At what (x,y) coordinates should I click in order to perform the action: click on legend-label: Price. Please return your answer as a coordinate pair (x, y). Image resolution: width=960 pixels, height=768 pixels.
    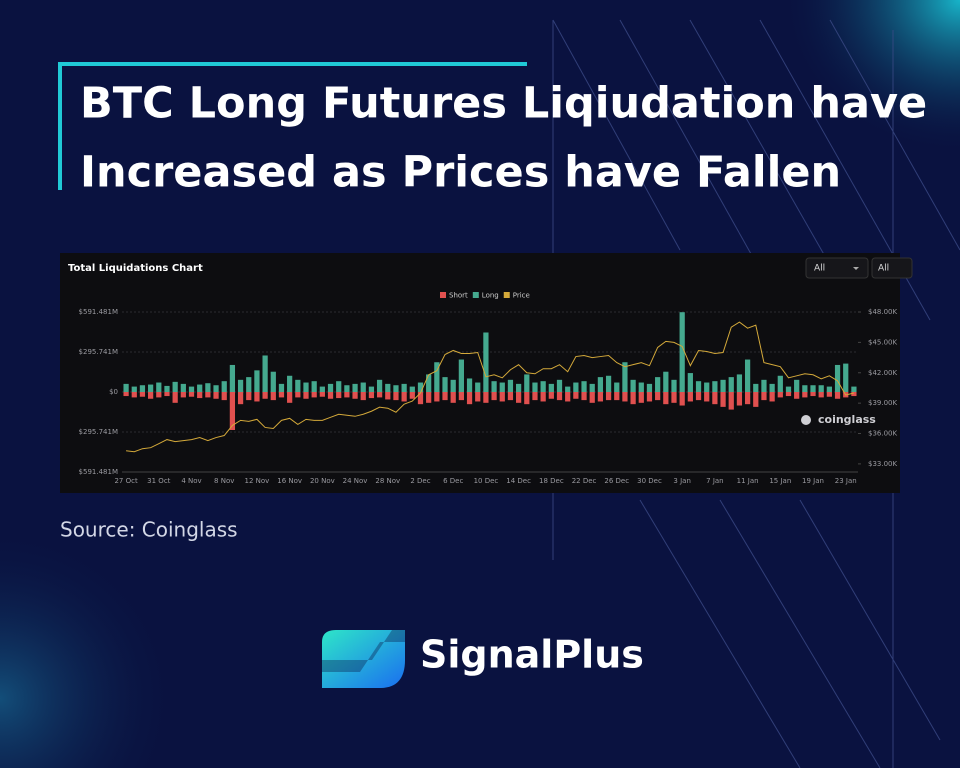
    Looking at the image, I should click on (521, 296).